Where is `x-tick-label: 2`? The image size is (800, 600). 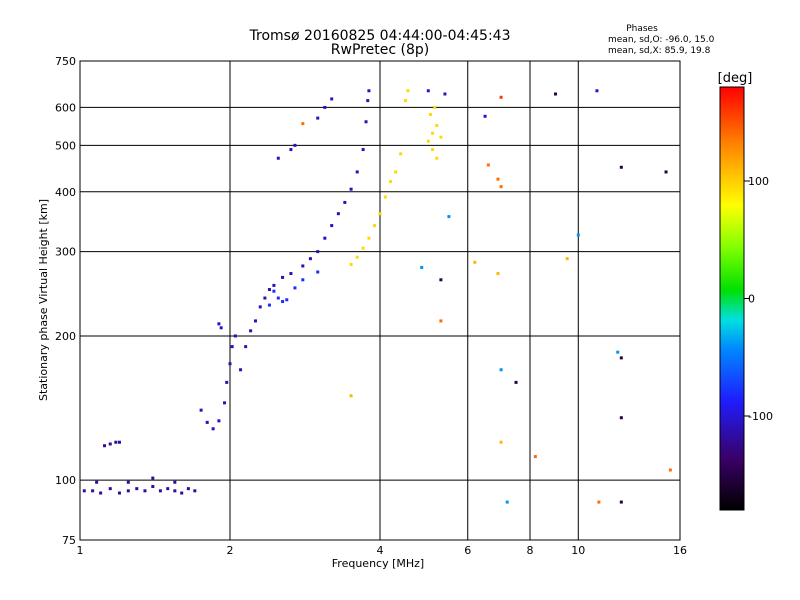
x-tick-label: 2 is located at coordinates (230, 550).